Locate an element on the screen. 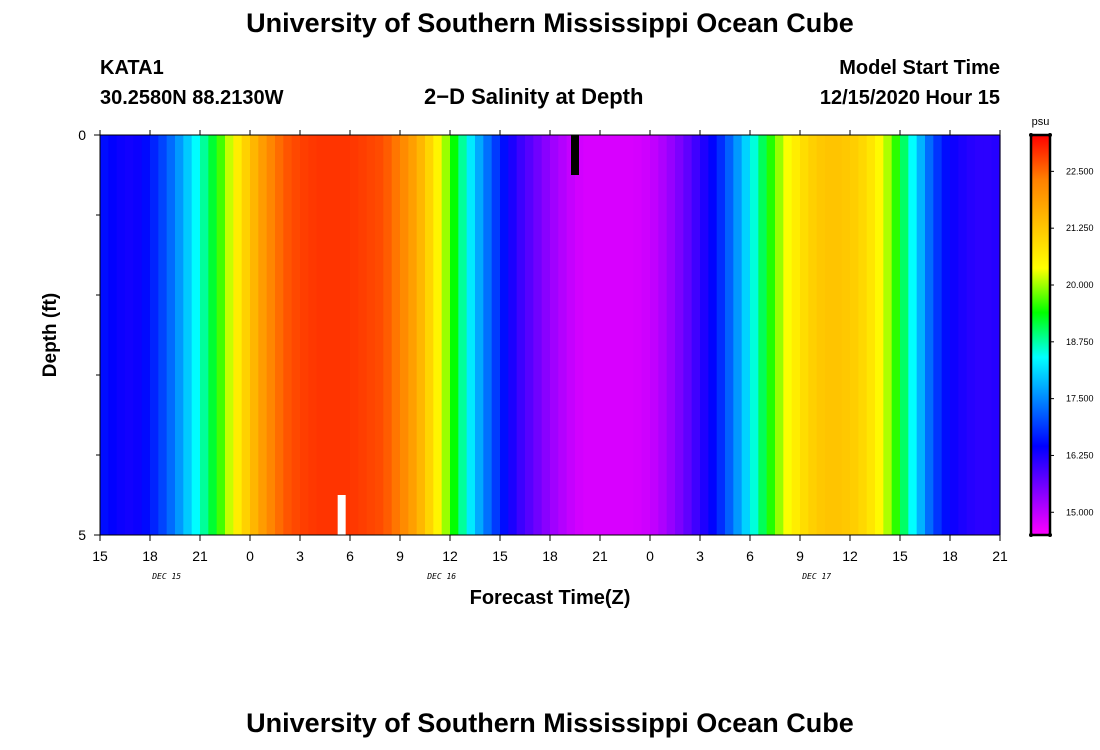 The image size is (1100, 750). model-start-time: 12/15/2020 Hour 15 is located at coordinates (909, 98).